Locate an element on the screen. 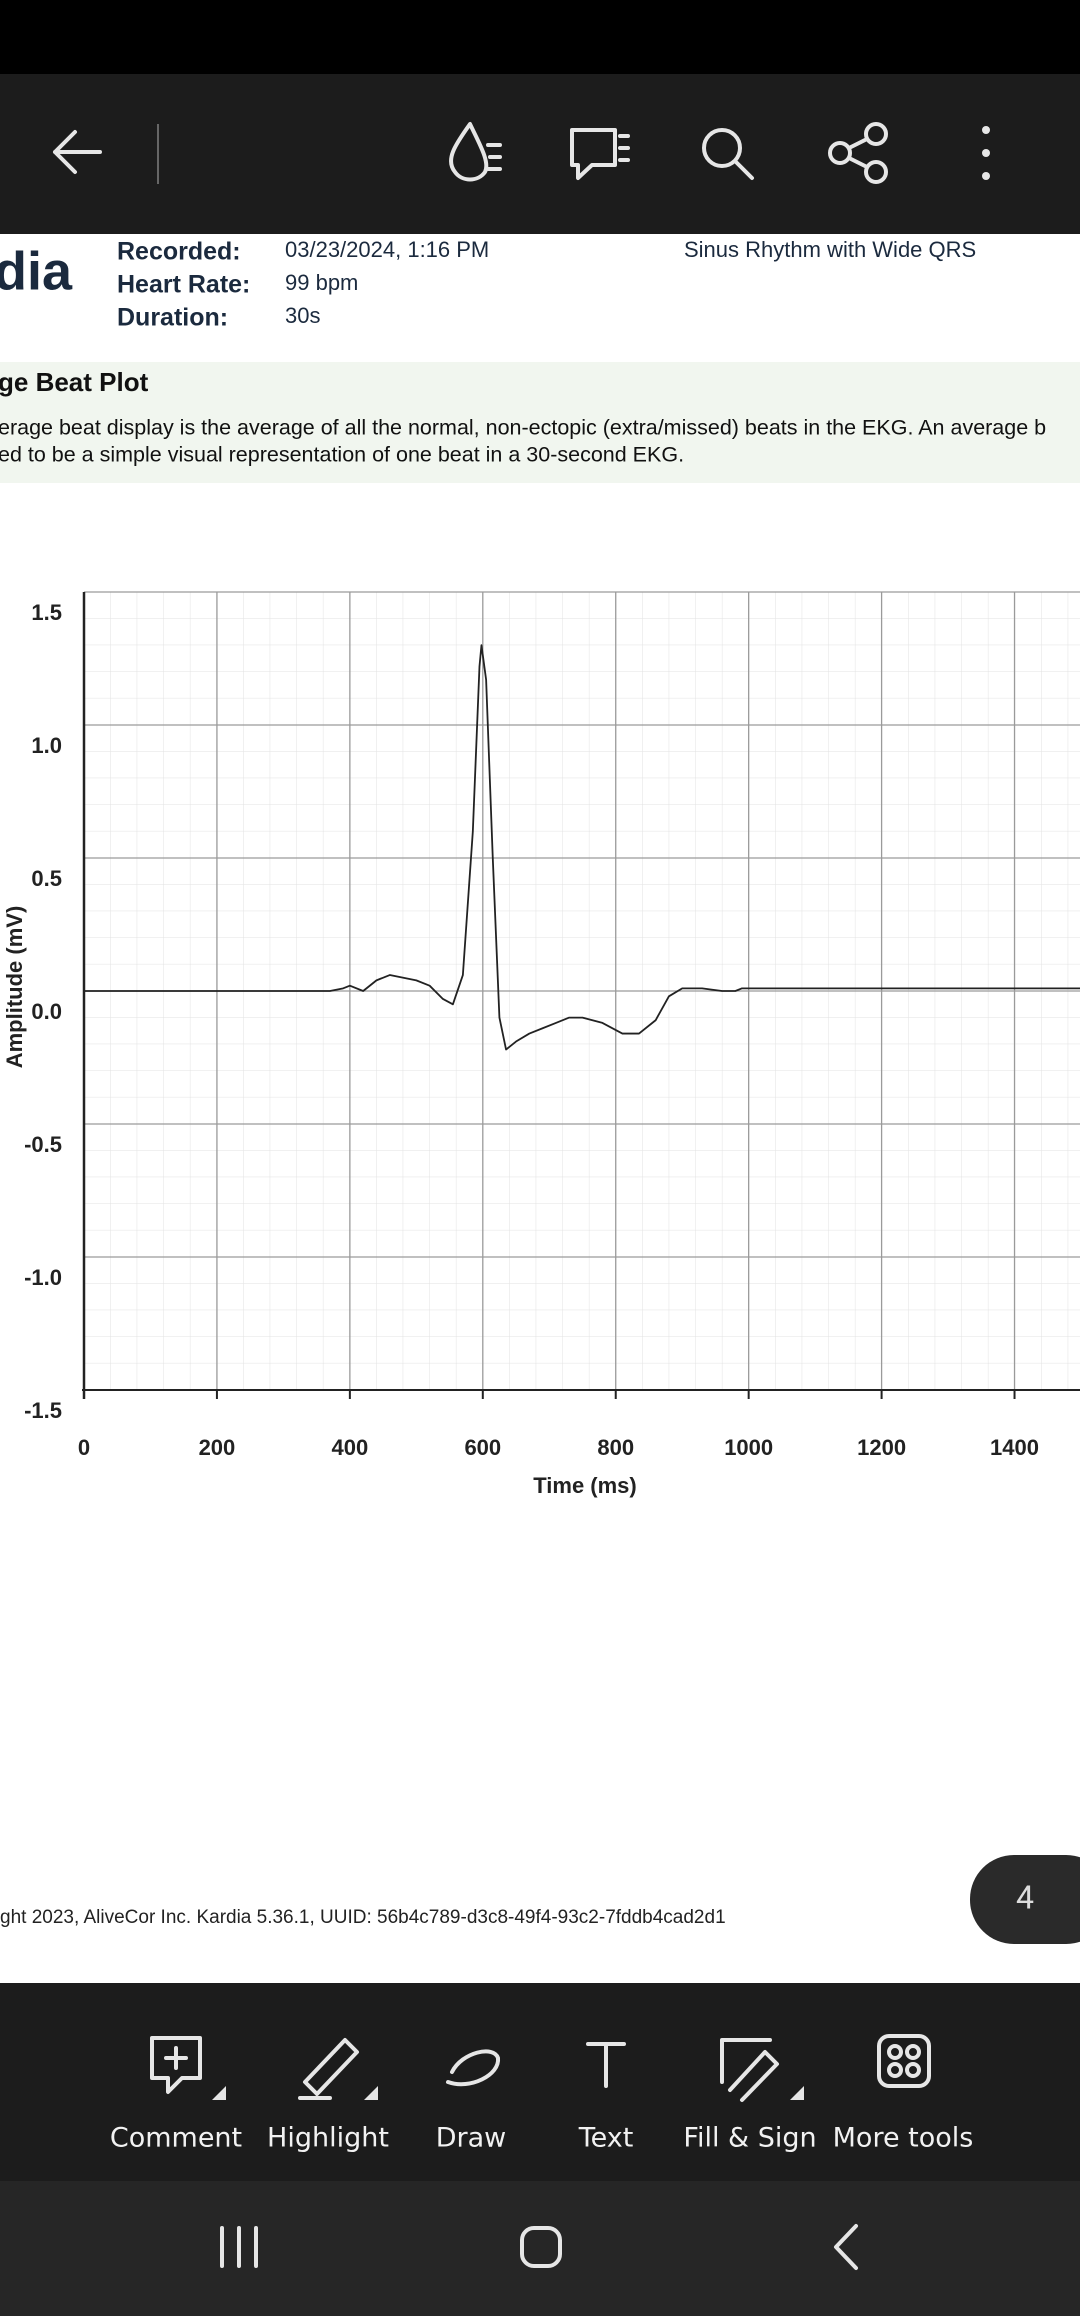 This screenshot has height=2316, width=1080. section-title: ge Beat Plot is located at coordinates (74, 382).